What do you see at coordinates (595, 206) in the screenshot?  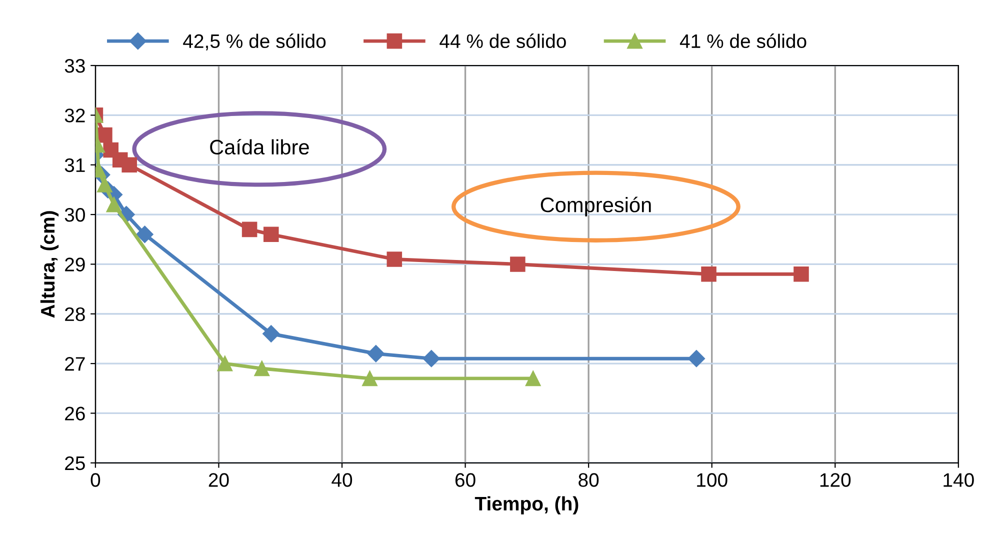 I see `annotation: Compresión` at bounding box center [595, 206].